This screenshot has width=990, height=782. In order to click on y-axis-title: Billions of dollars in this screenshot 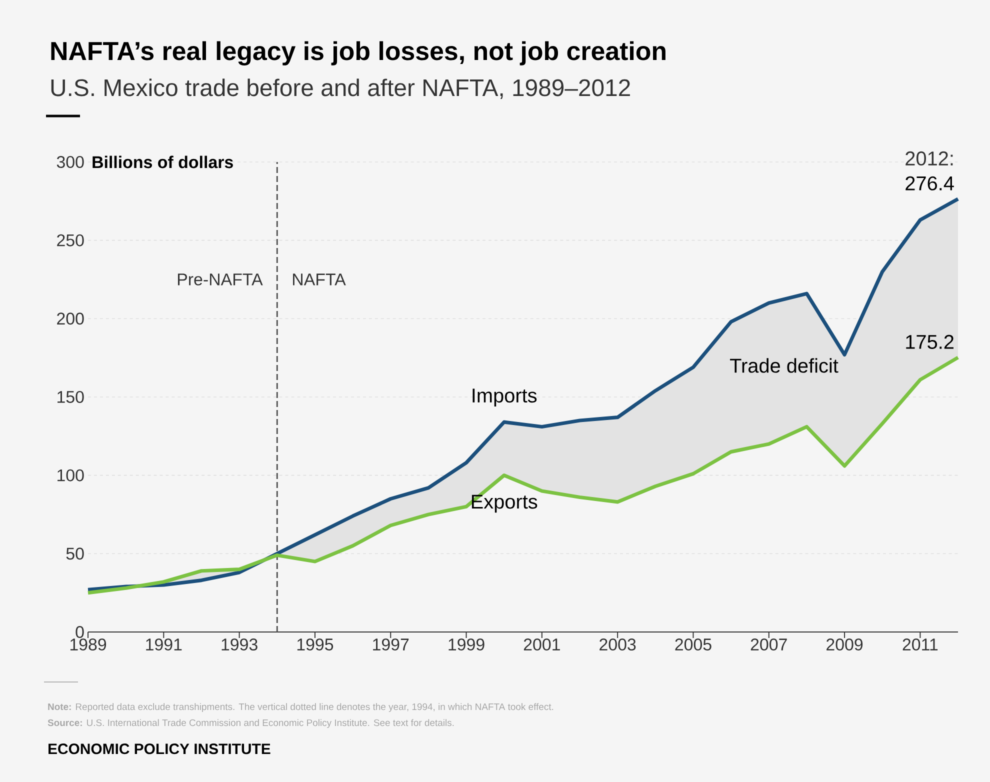, I will do `click(162, 162)`.